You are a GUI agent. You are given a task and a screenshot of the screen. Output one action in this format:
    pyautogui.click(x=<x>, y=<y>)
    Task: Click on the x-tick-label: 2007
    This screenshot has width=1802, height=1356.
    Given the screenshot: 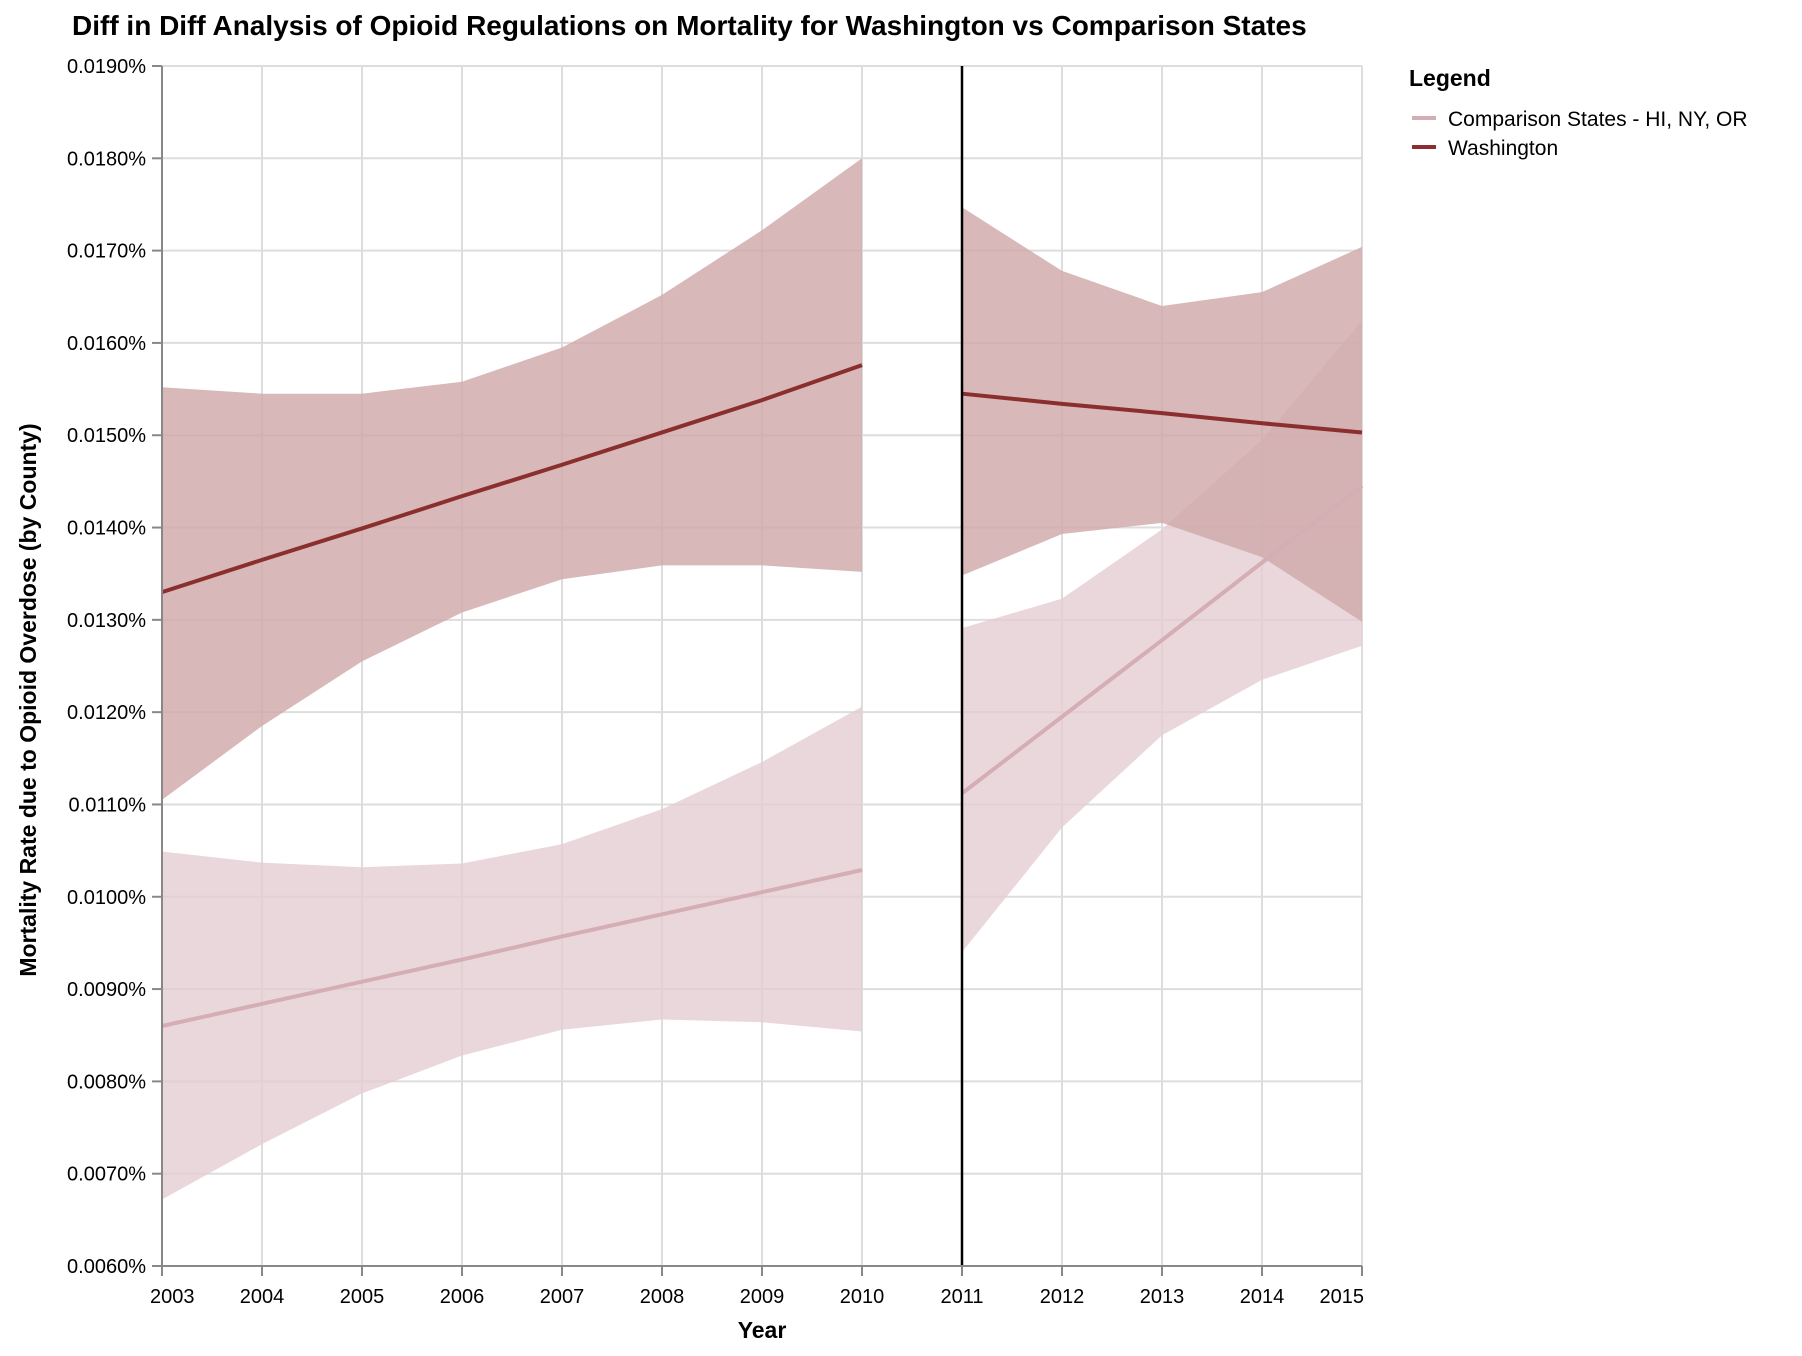 What is the action you would take?
    pyautogui.click(x=562, y=1297)
    